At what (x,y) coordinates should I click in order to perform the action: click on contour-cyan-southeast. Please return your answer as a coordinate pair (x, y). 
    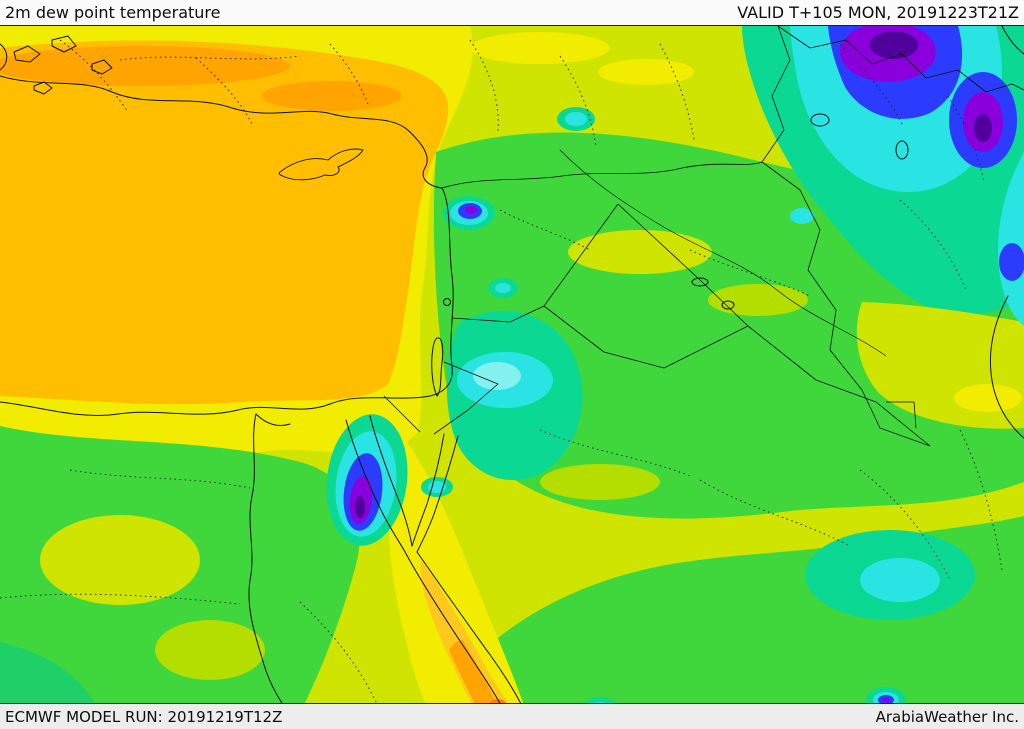
    Looking at the image, I should click on (900, 580).